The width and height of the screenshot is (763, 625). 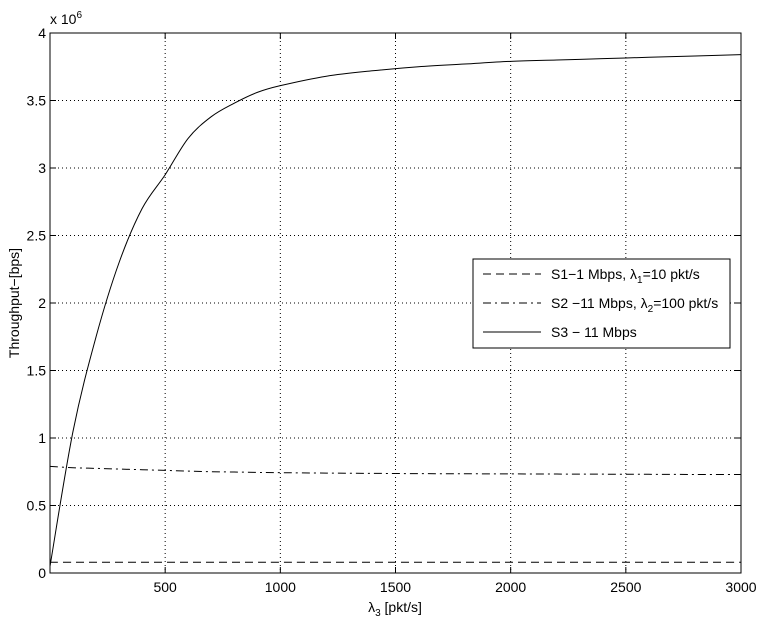 What do you see at coordinates (42, 303) in the screenshot?
I see `y-tick-label: 2` at bounding box center [42, 303].